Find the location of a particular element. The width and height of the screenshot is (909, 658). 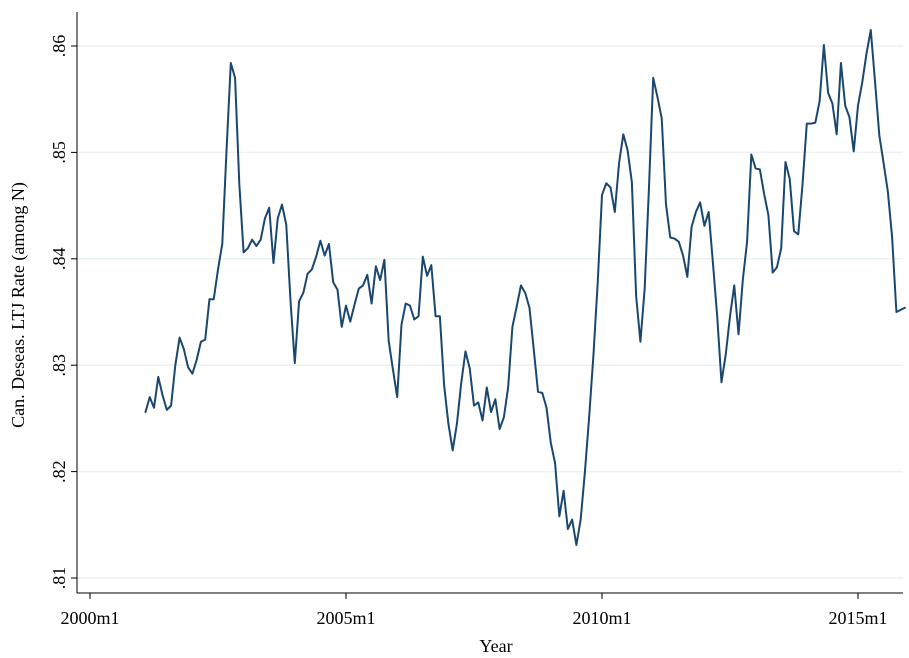

x-tick-label: 2005m1 is located at coordinates (345, 618).